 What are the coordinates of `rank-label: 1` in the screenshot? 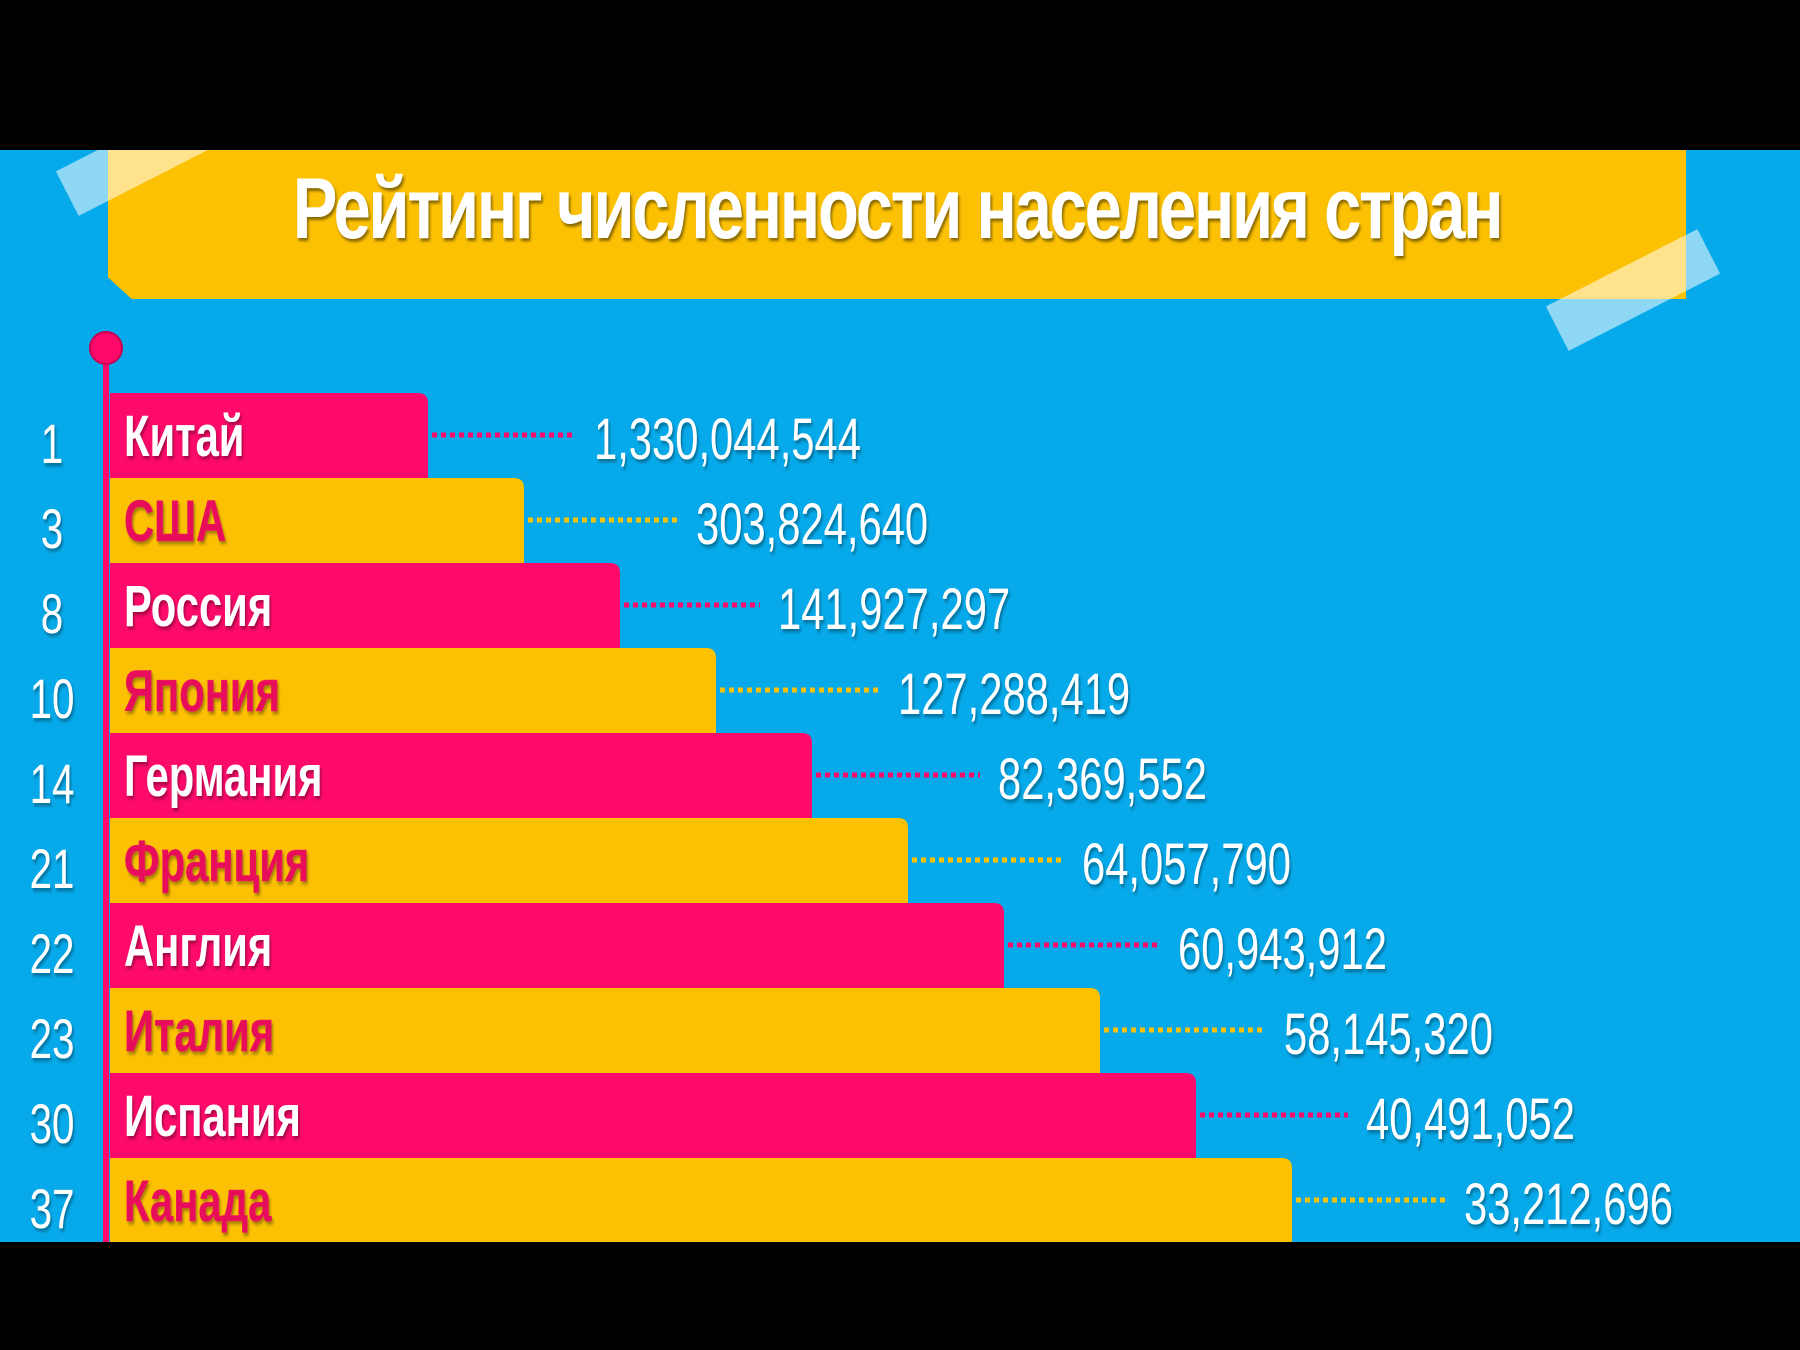 It's located at (52, 445).